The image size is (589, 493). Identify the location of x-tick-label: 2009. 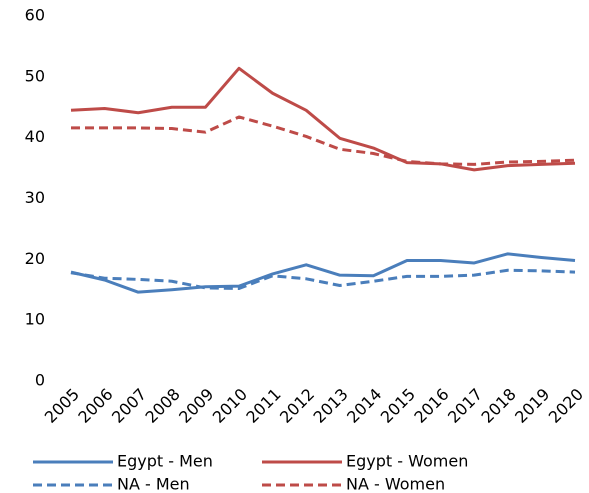
(196, 406).